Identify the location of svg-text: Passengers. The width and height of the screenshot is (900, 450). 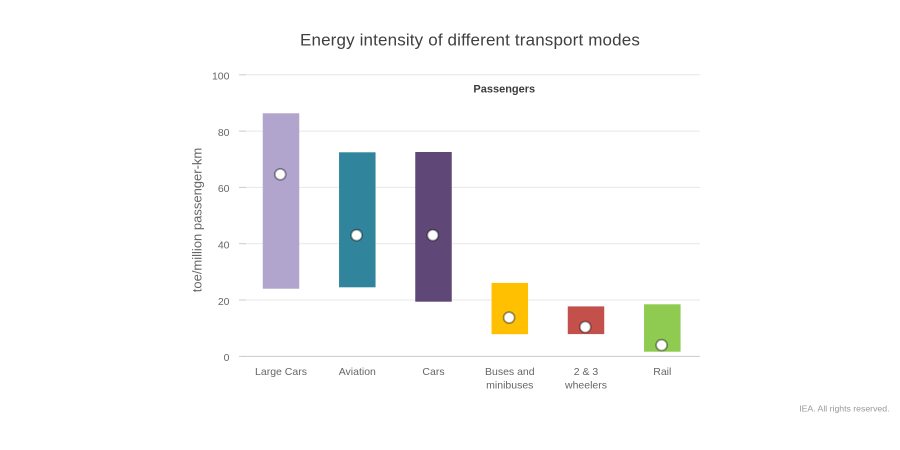
(504, 90).